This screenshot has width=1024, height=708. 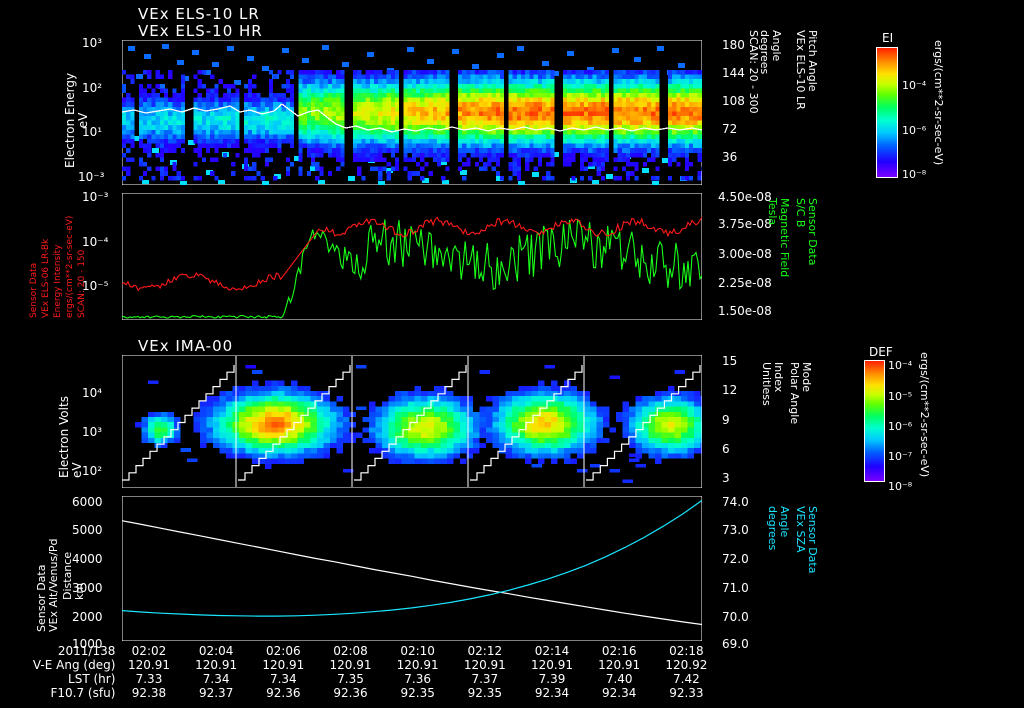 I want to click on cell-times-6: 02:14, so click(x=552, y=651).